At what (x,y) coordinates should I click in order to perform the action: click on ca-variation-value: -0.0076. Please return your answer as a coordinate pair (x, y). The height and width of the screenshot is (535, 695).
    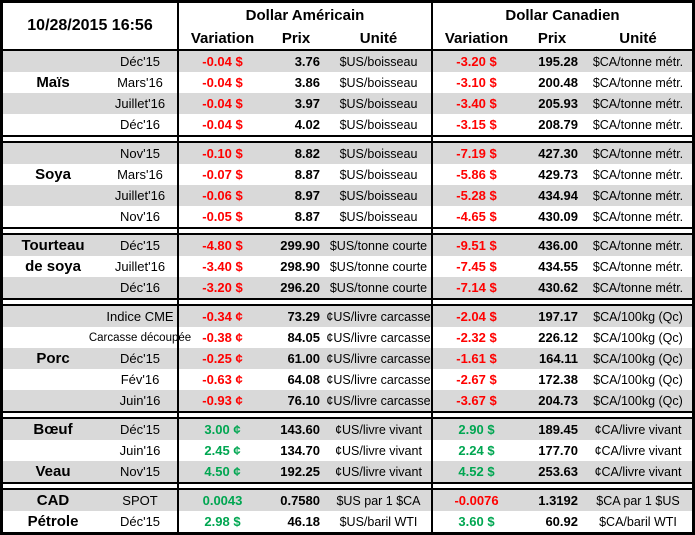
    Looking at the image, I should click on (476, 500).